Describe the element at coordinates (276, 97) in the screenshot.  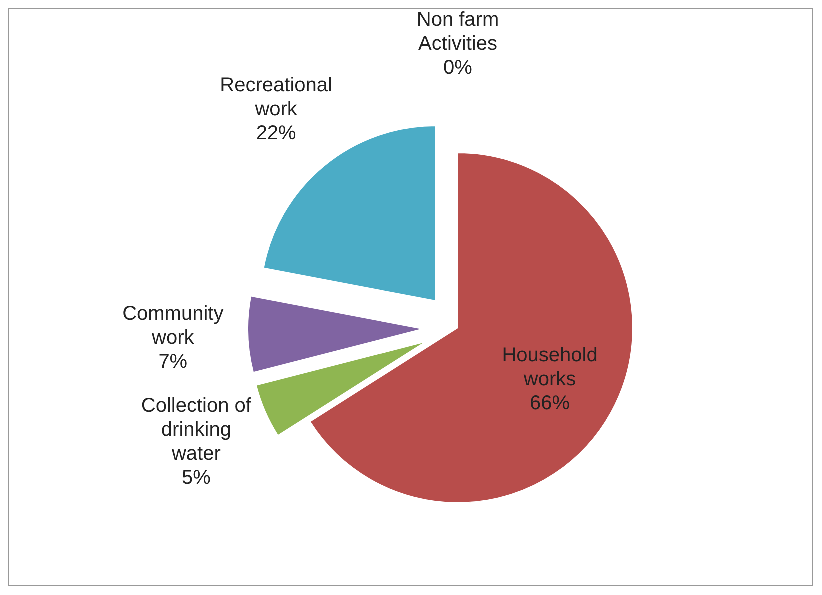
I see `slice-label: Recreational work` at that location.